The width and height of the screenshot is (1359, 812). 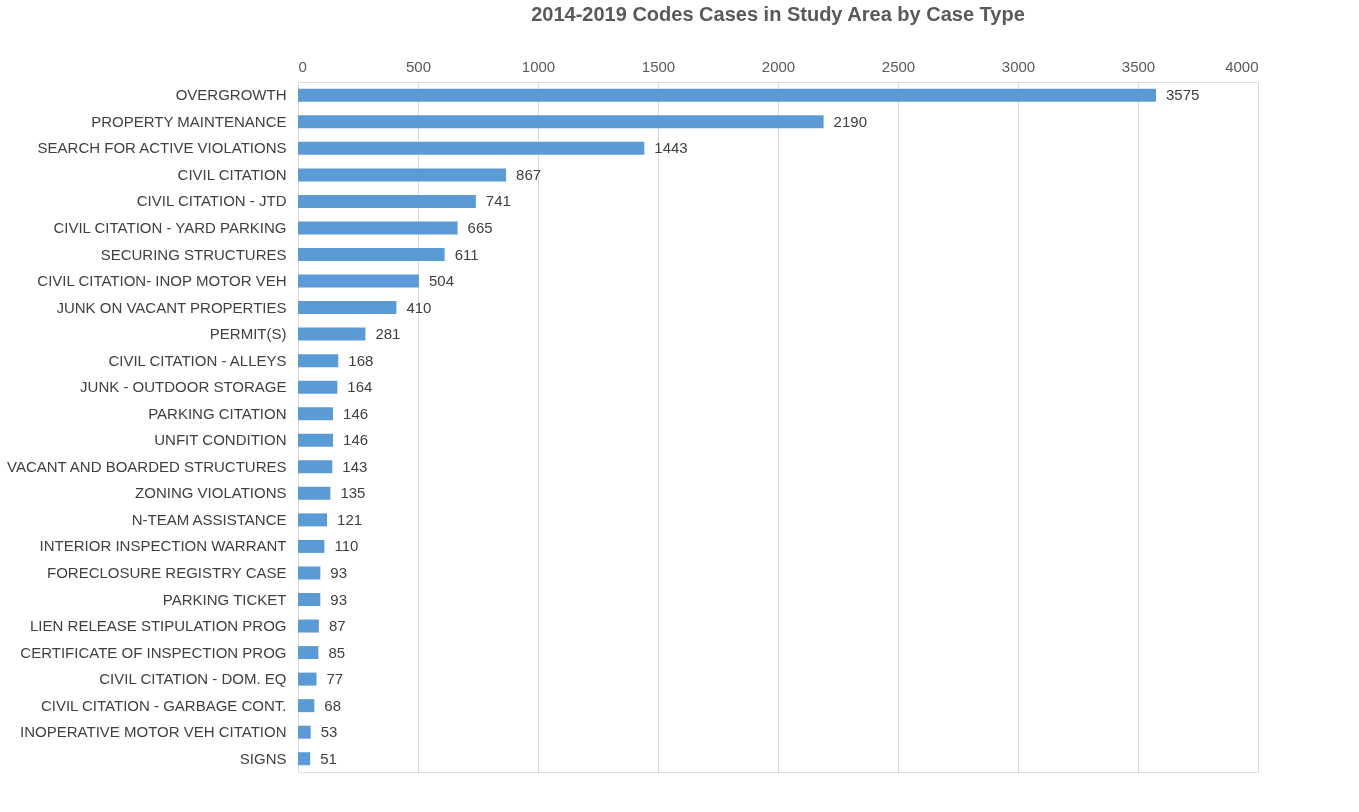 I want to click on data-label: 504, so click(x=441, y=281).